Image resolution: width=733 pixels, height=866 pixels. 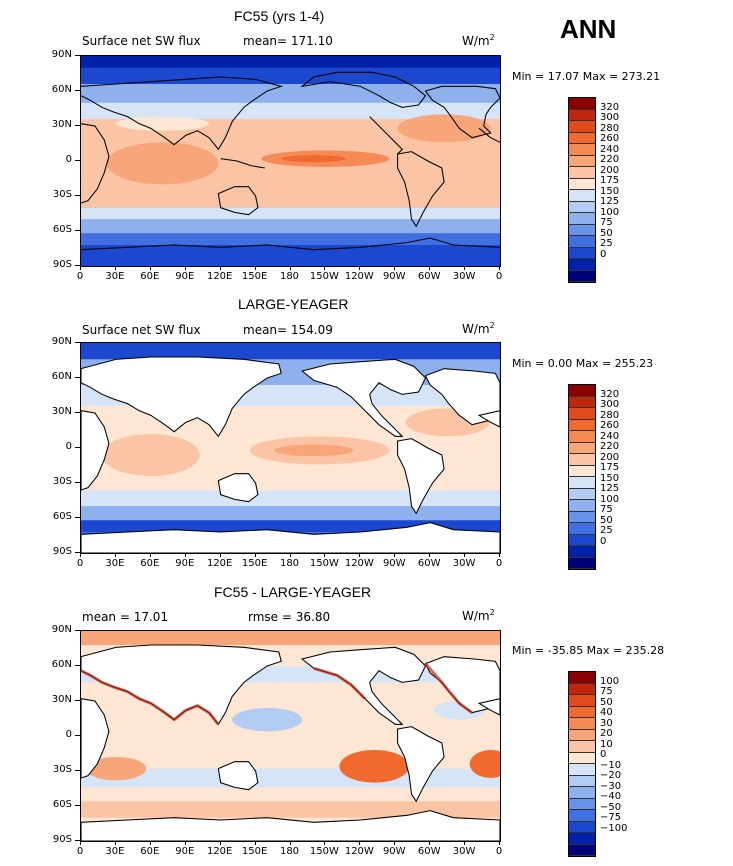 I want to click on panel-2-lon-tick-label: 120W, so click(x=359, y=563).